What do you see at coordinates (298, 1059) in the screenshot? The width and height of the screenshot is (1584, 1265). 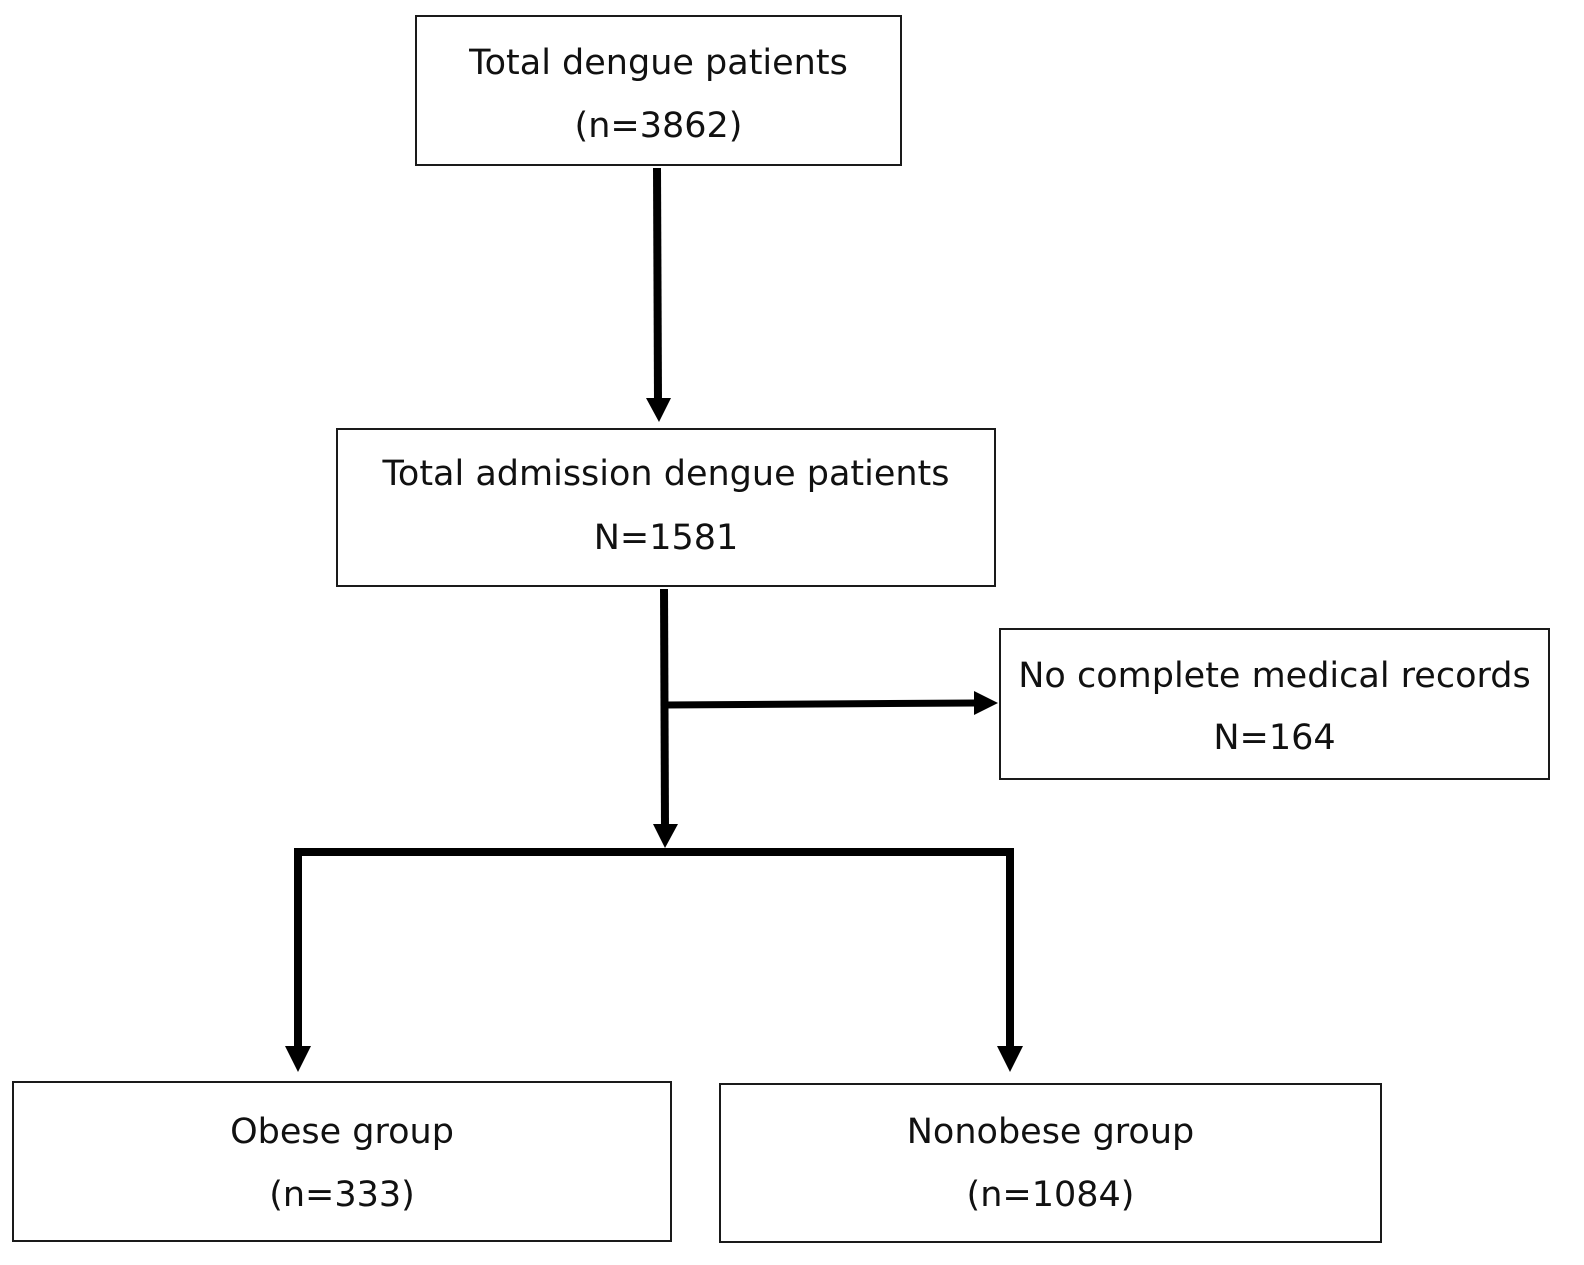 I see `arrowhead-obese` at bounding box center [298, 1059].